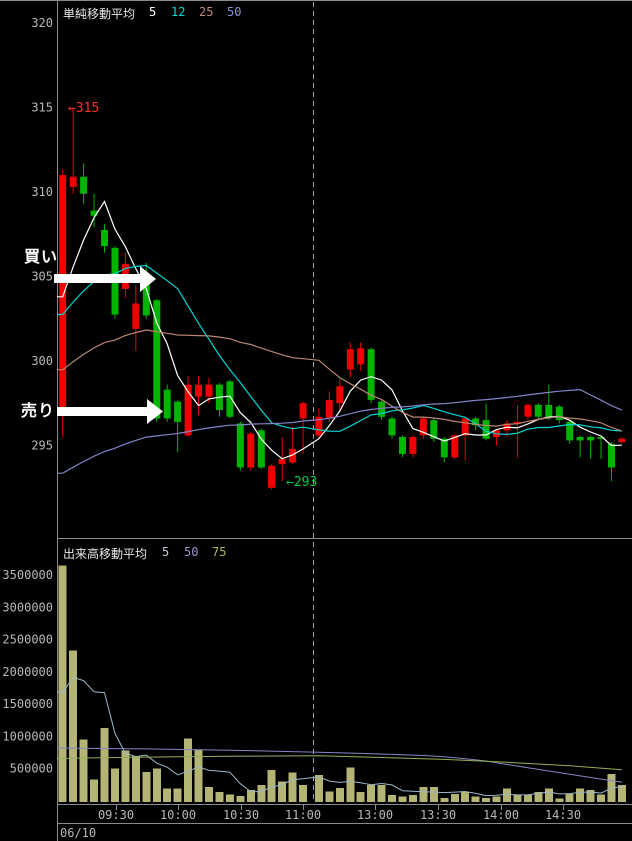  Describe the element at coordinates (116, 815) in the screenshot. I see `svg-text: 09:30` at that location.